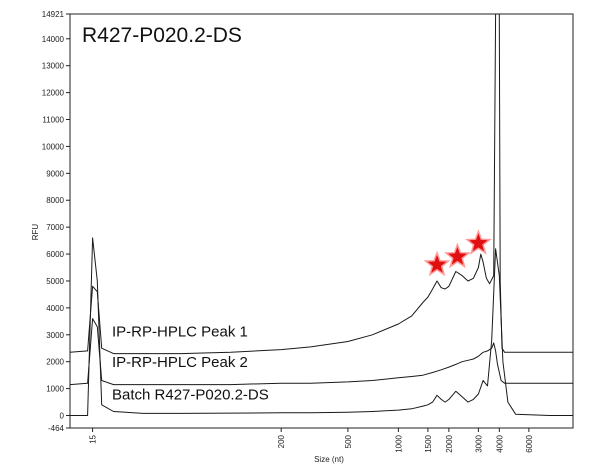  What do you see at coordinates (56, 428) in the screenshot?
I see `y-tick-label: -464` at bounding box center [56, 428].